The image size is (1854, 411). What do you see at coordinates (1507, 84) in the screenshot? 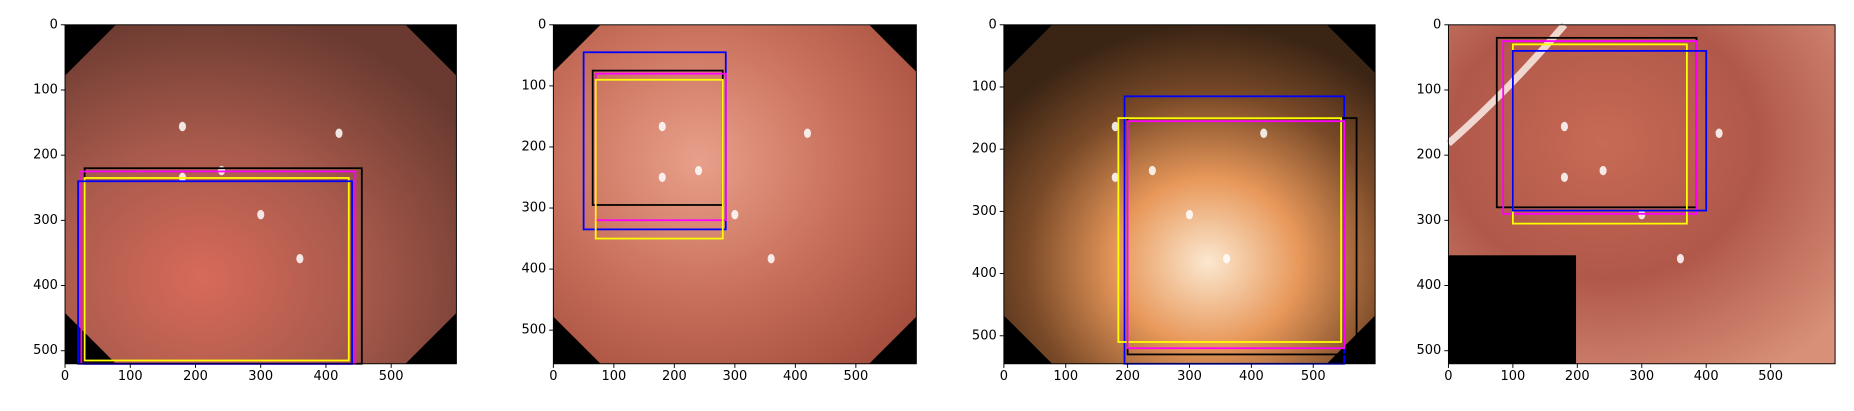
I see `image-edge` at bounding box center [1507, 84].